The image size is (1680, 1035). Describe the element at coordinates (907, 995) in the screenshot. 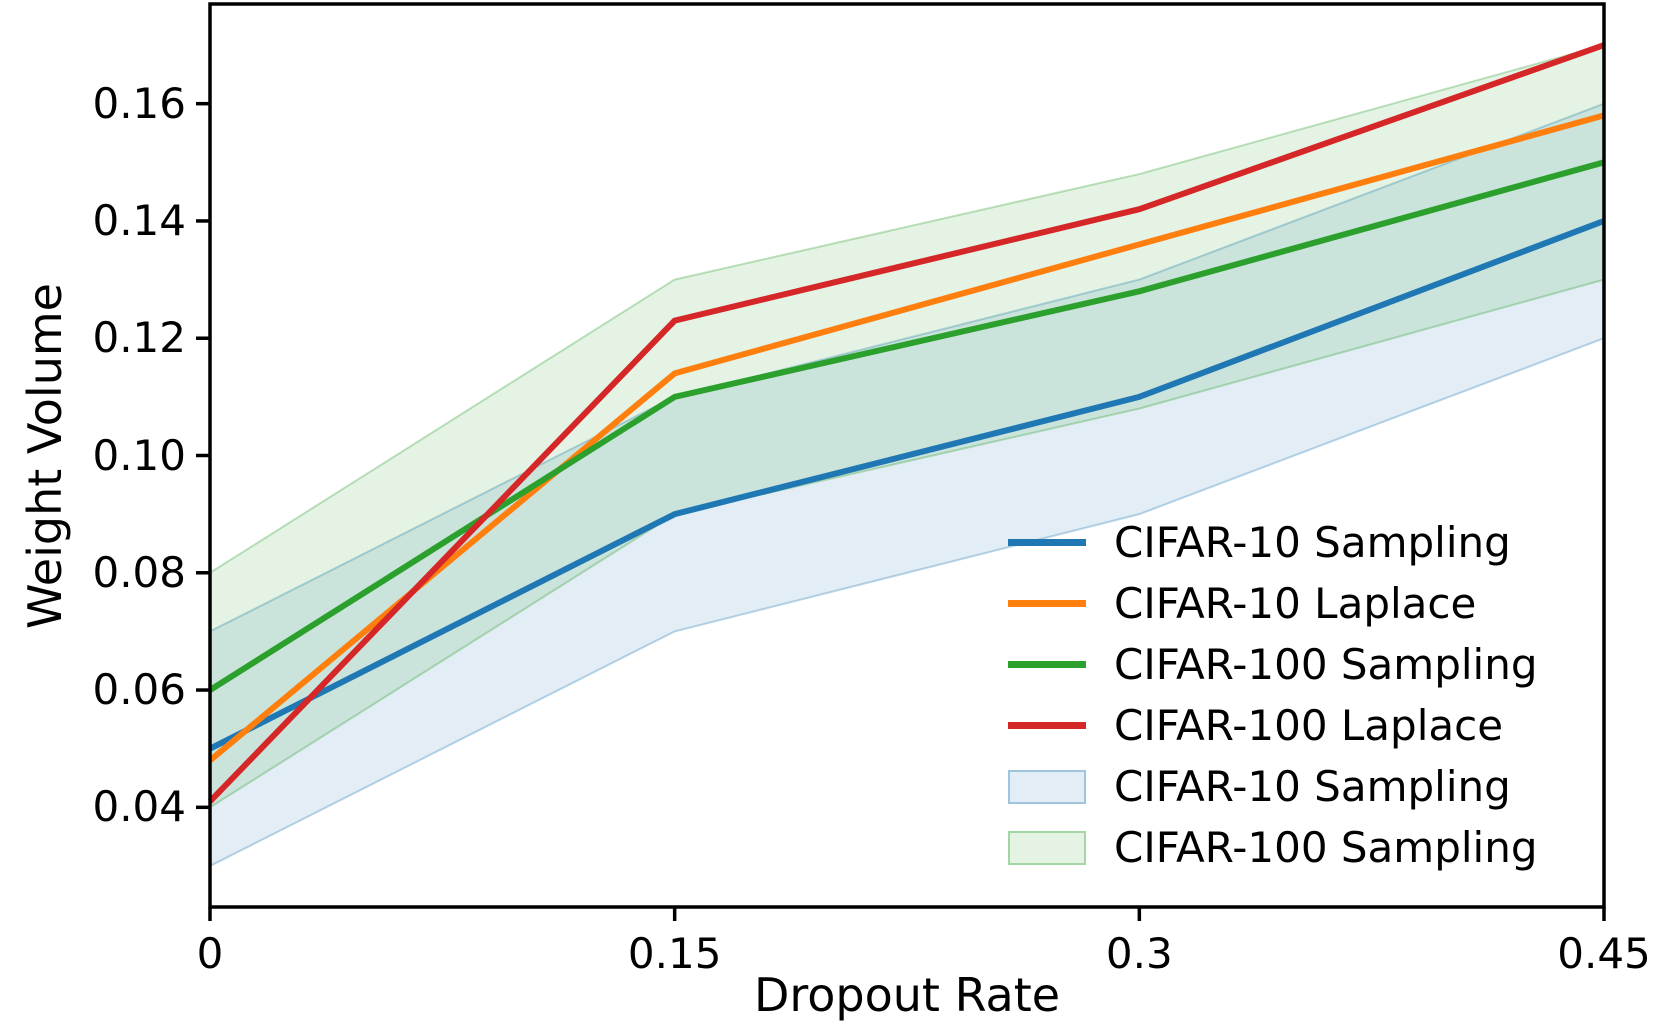

I see `x-axis-label: Dropout Rate` at that location.